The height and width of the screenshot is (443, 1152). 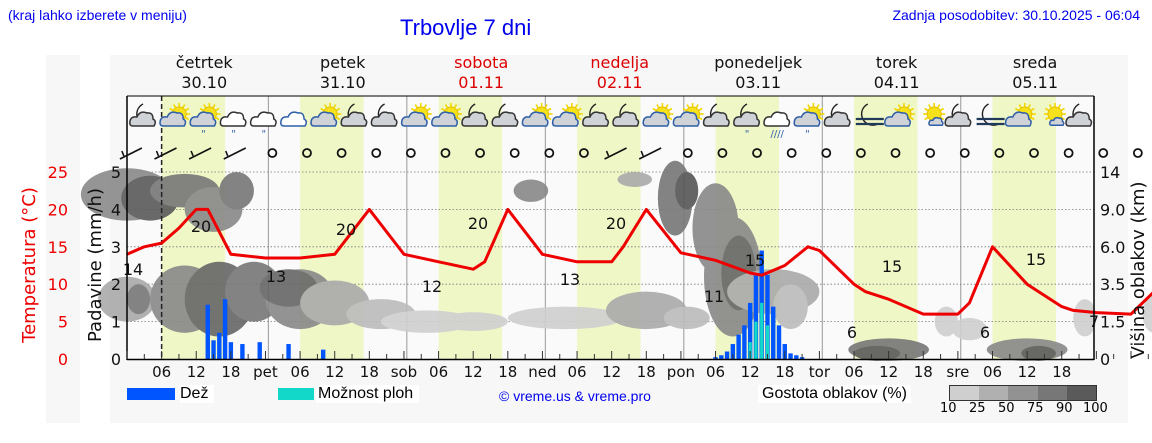 I want to click on location-menu-hint: (kraj lahko izberete v meniju), so click(x=97, y=15).